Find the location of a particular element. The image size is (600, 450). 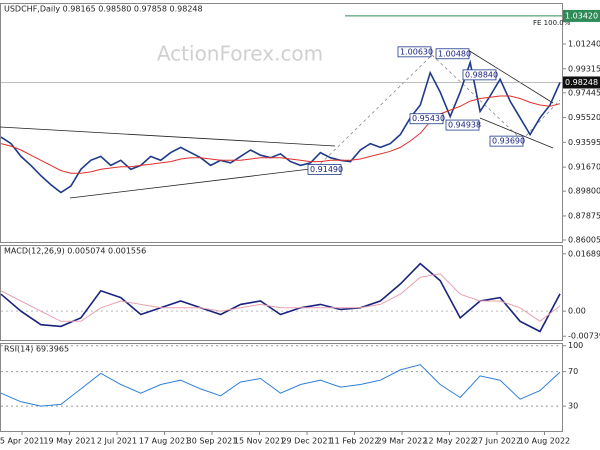

fe-label: 1.03420 is located at coordinates (581, 15).